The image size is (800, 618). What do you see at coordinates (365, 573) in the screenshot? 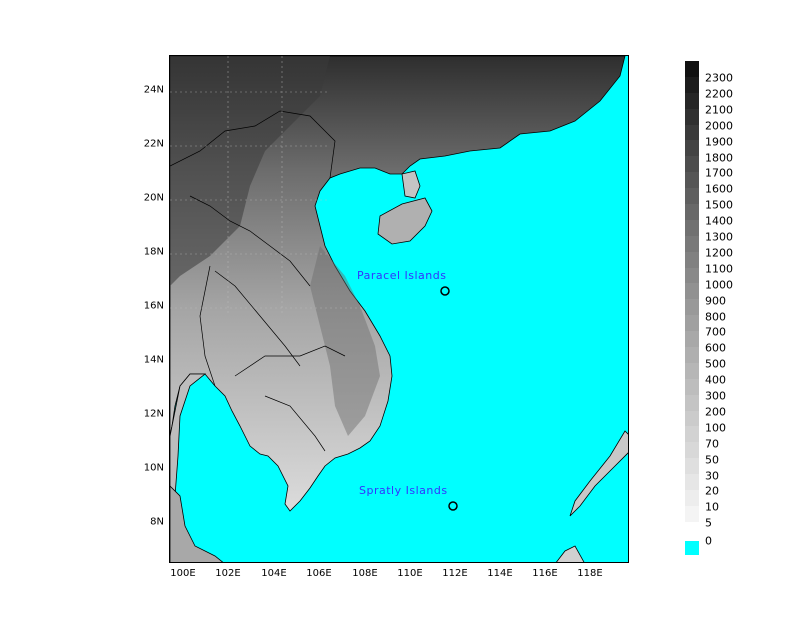
I see `x-tick-label: 108E` at bounding box center [365, 573].